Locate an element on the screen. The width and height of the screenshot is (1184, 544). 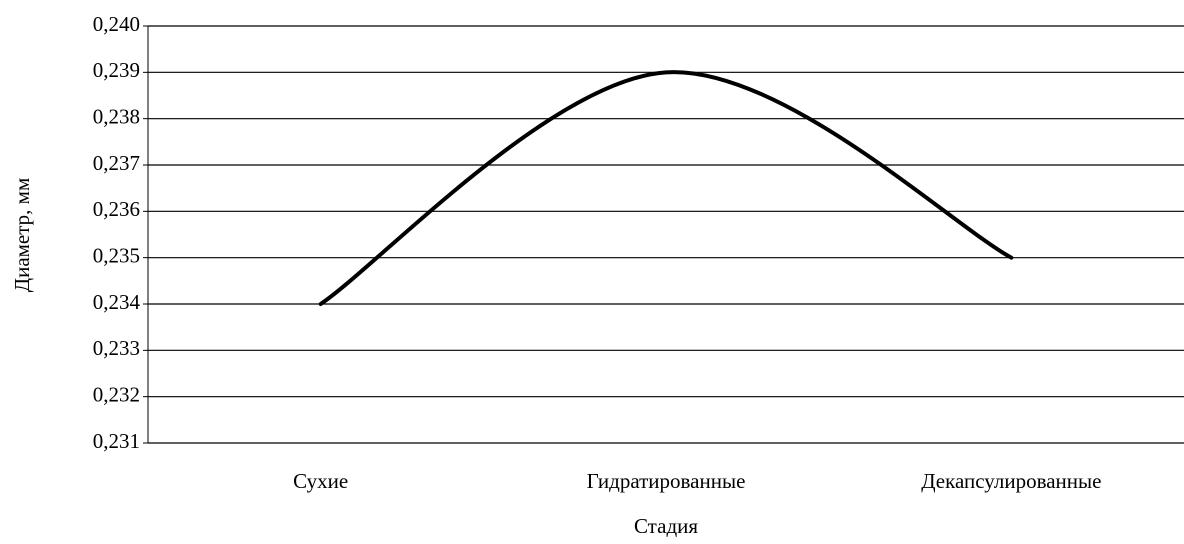
y-tick-label: 0,235 is located at coordinates (116, 255).